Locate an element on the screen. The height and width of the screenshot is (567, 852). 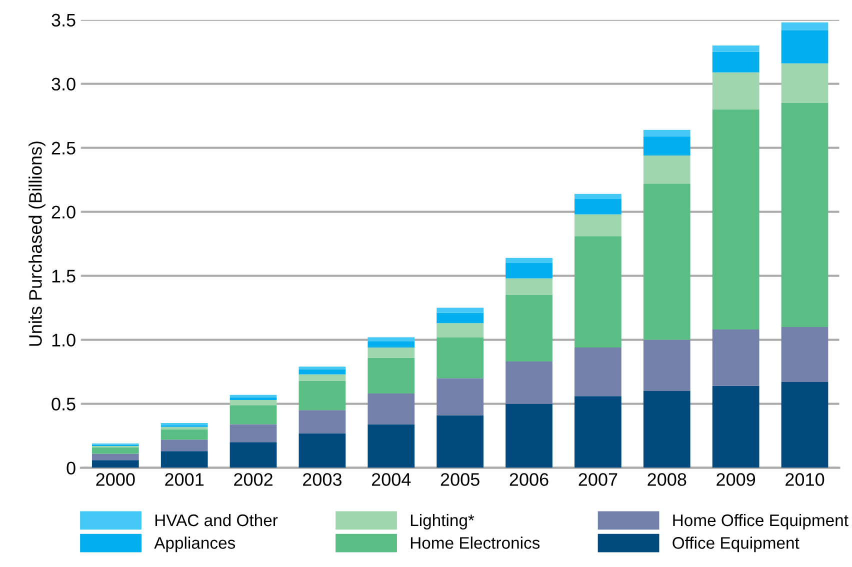
y-axis-title: Units Purchased (Billions) is located at coordinates (37, 244).